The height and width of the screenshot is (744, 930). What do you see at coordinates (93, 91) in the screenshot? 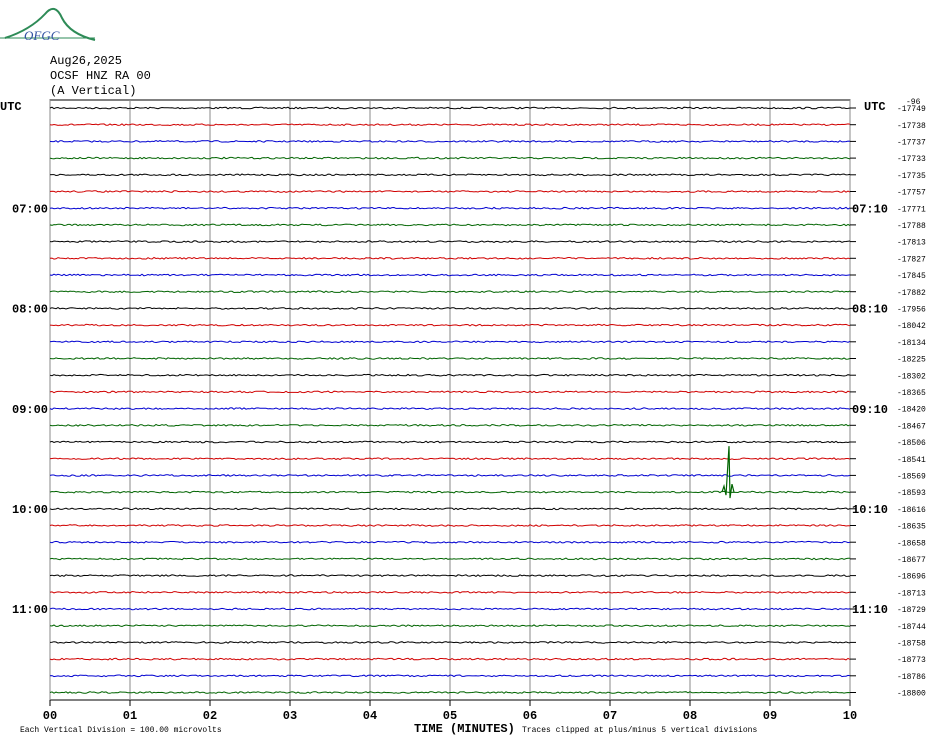
I see `component: (A Vertical)` at bounding box center [93, 91].